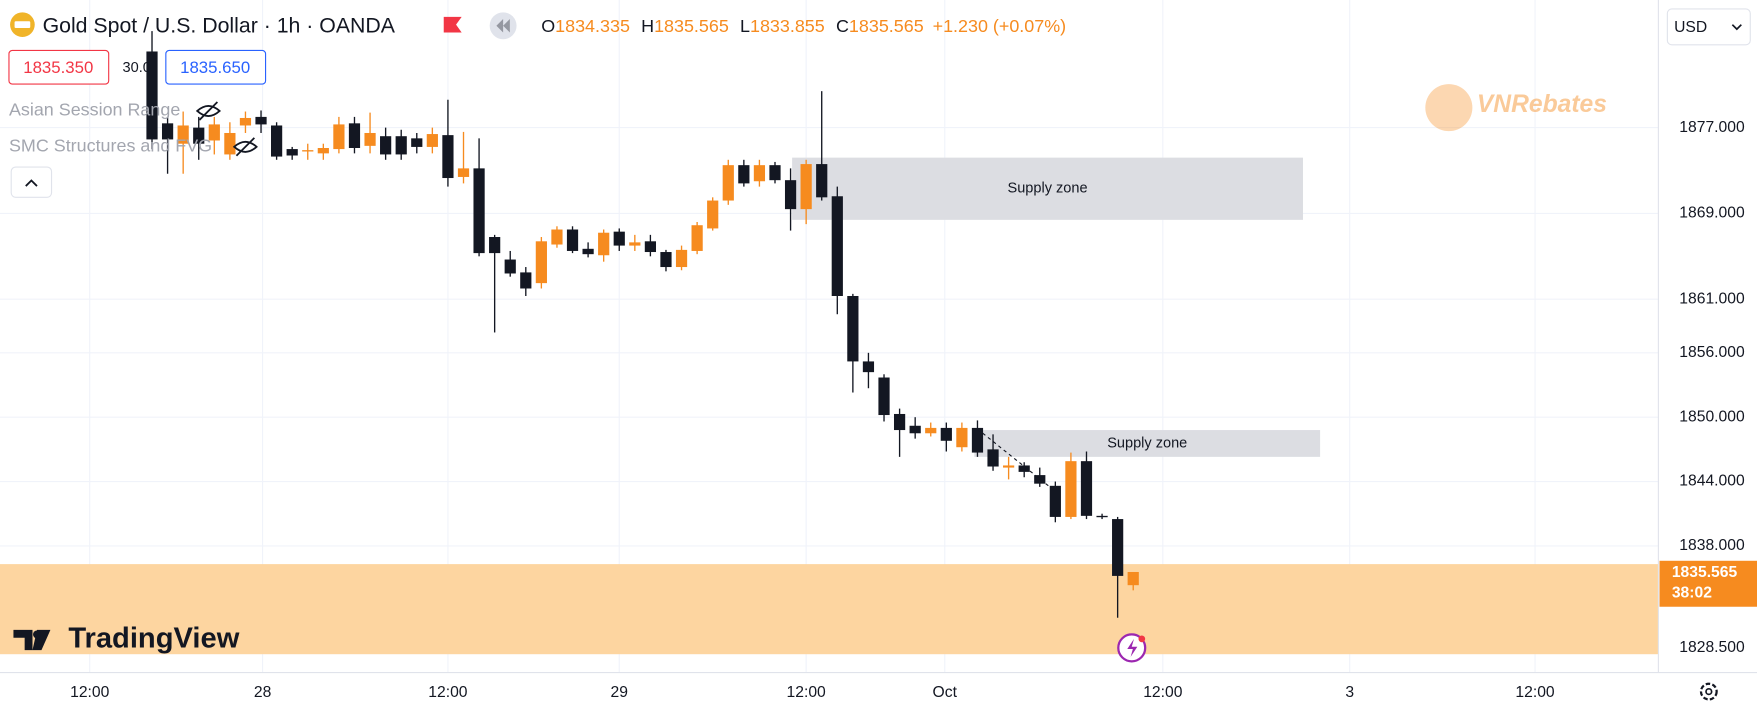 The image size is (1757, 714). I want to click on alert-dot, so click(1142, 639).